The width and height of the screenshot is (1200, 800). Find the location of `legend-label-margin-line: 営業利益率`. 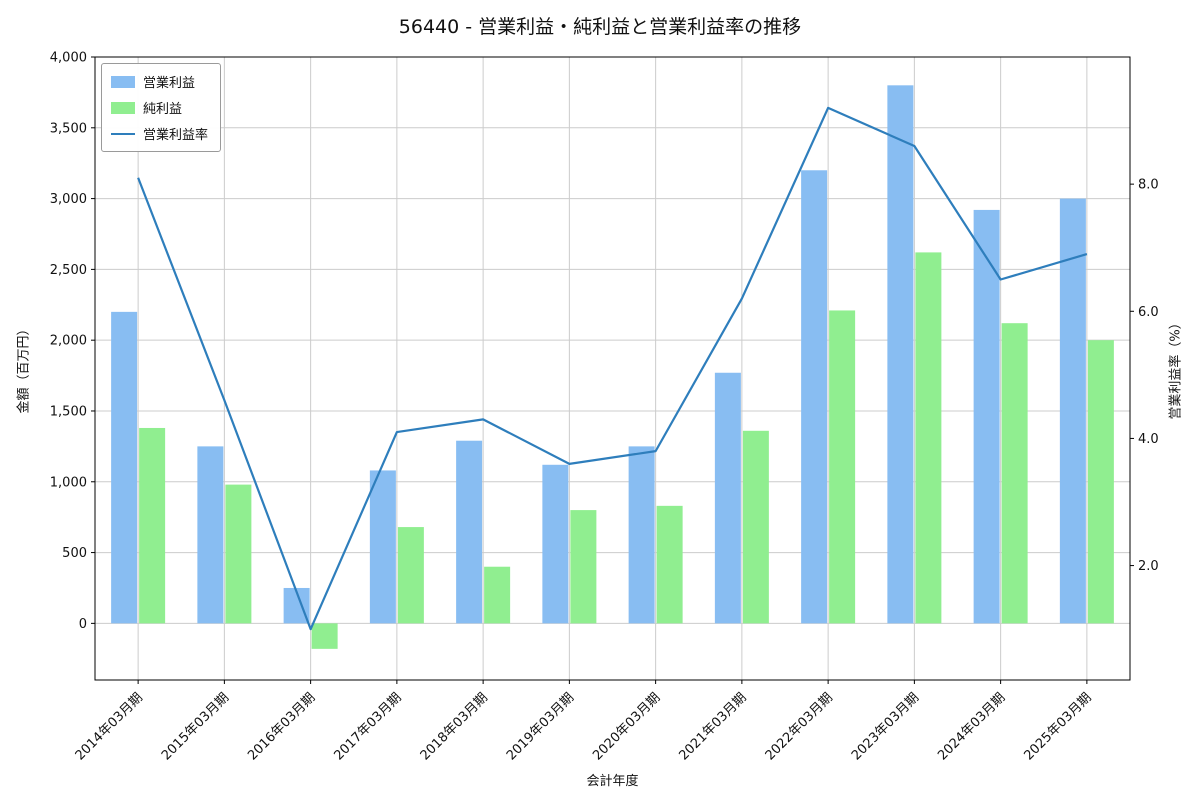

legend-label-margin-line: 営業利益率 is located at coordinates (176, 135).